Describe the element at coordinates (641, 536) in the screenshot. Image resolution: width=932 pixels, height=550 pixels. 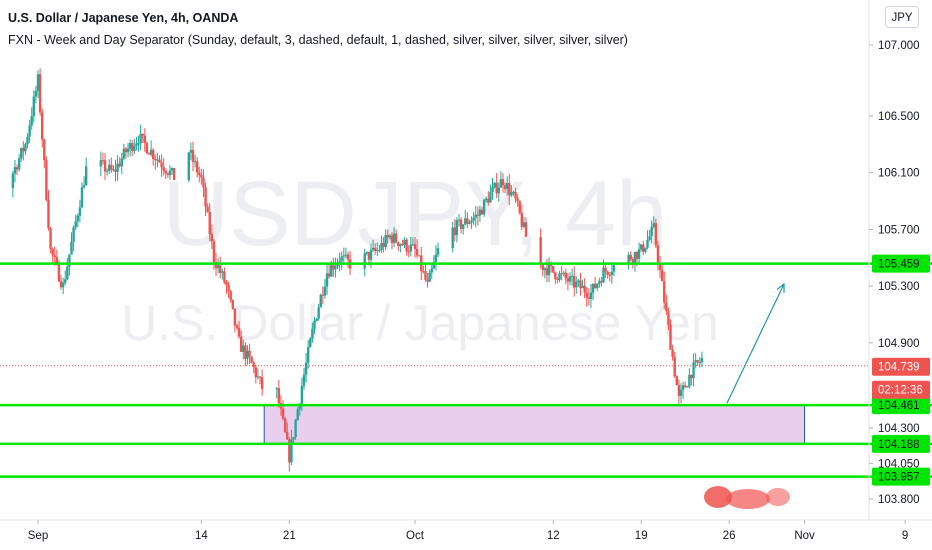
I see `time-tick-label: 19` at that location.